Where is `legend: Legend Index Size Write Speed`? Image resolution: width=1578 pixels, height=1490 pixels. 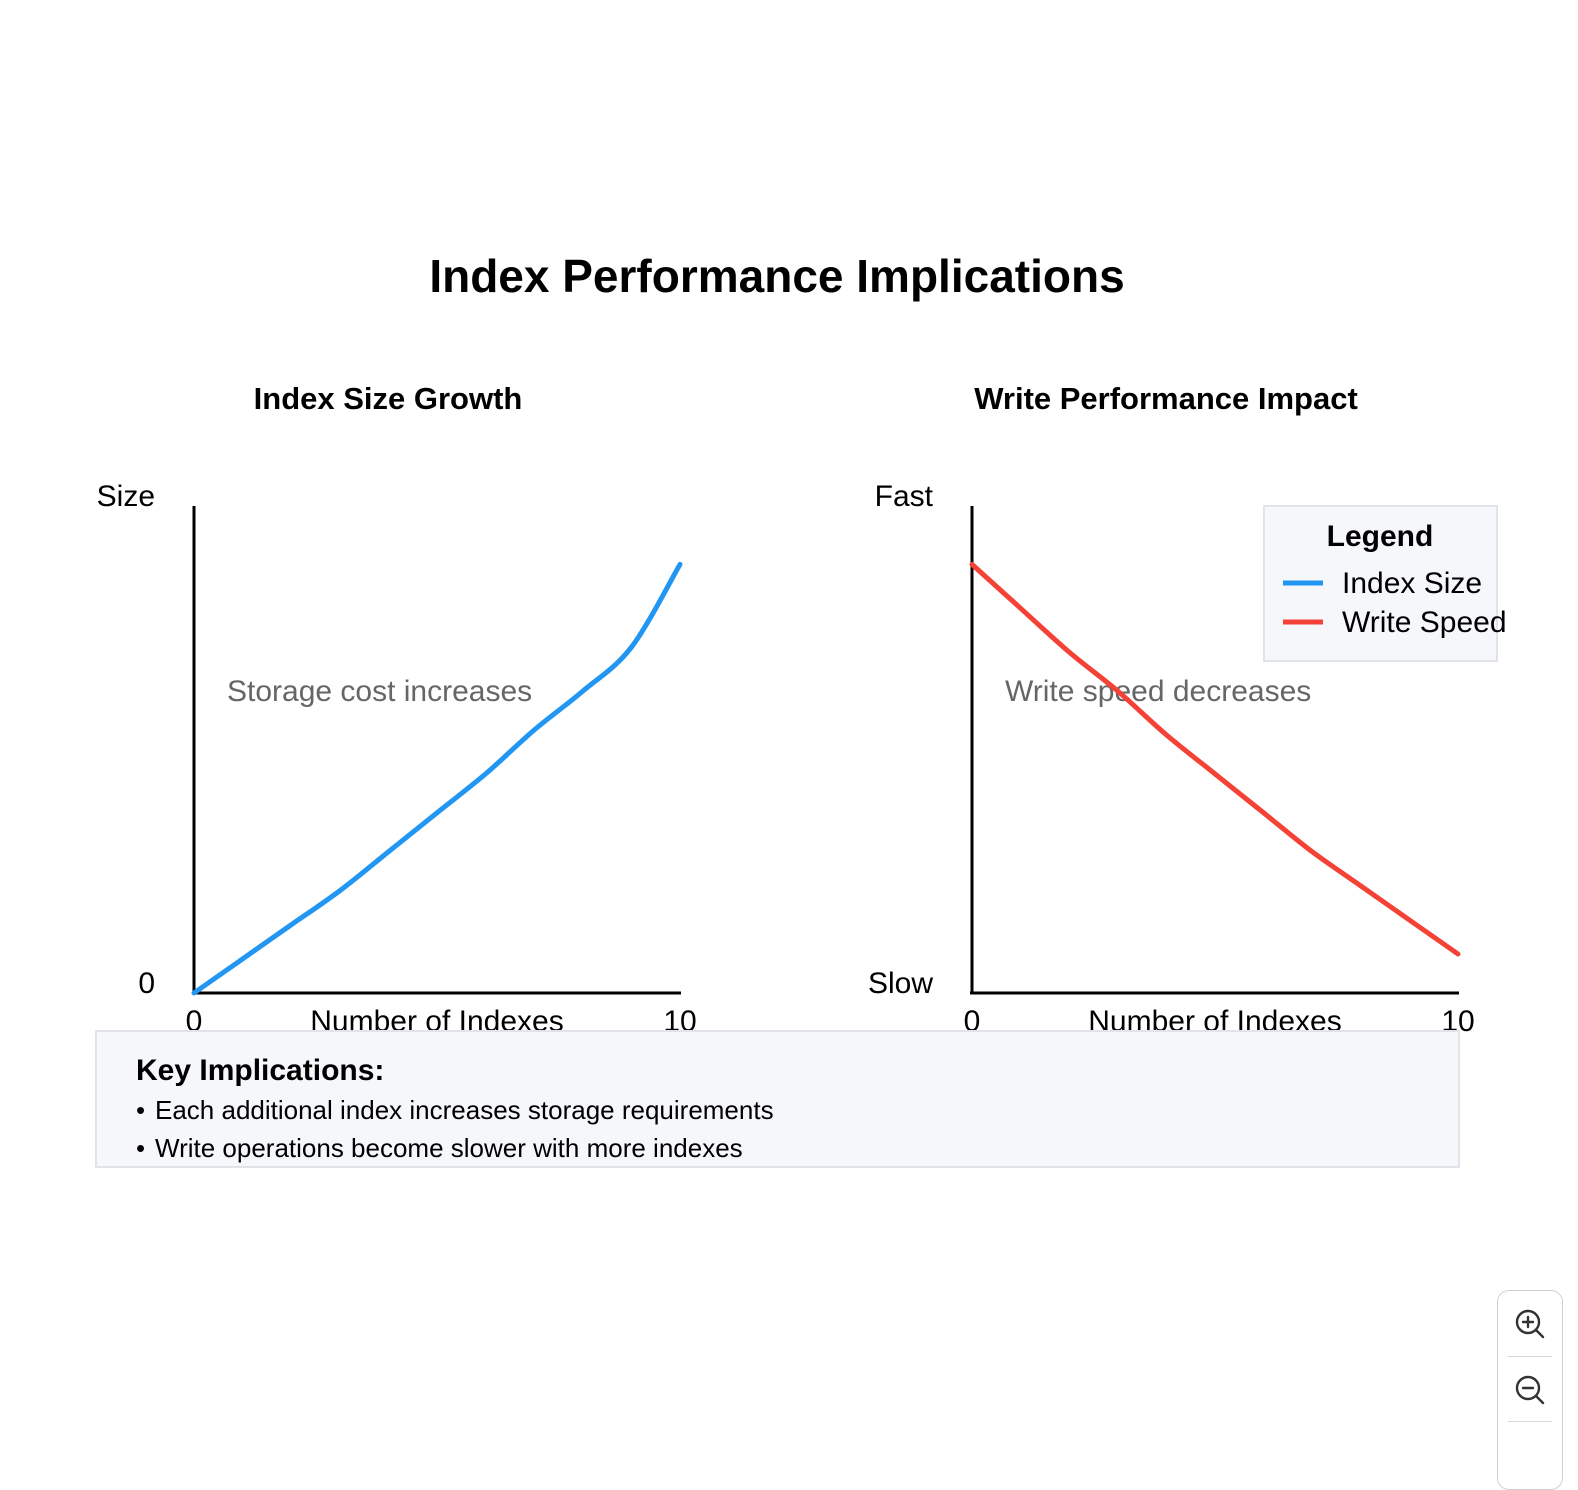 legend: Legend Index Size Write Speed is located at coordinates (1385, 583).